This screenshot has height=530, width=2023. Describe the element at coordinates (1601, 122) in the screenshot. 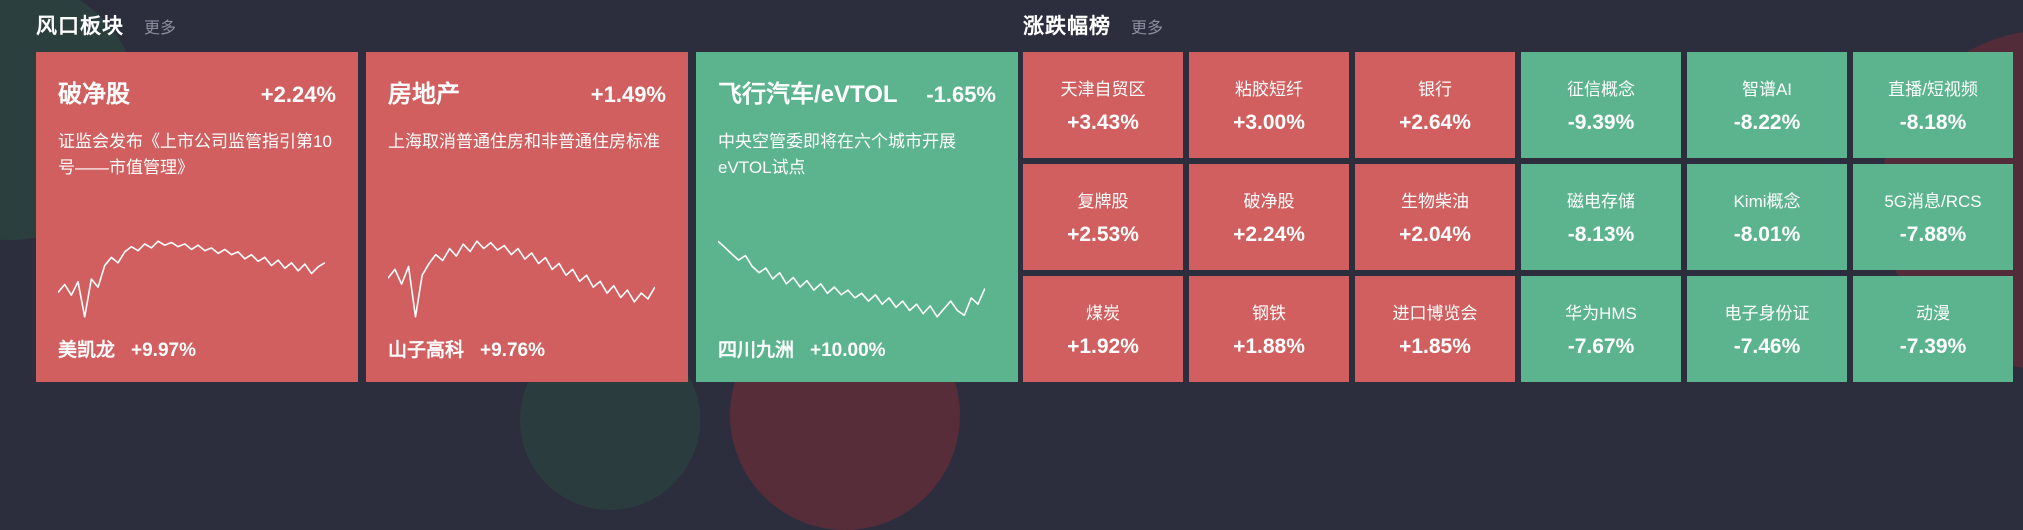

I see `rank-tile-change: -9.39%` at that location.